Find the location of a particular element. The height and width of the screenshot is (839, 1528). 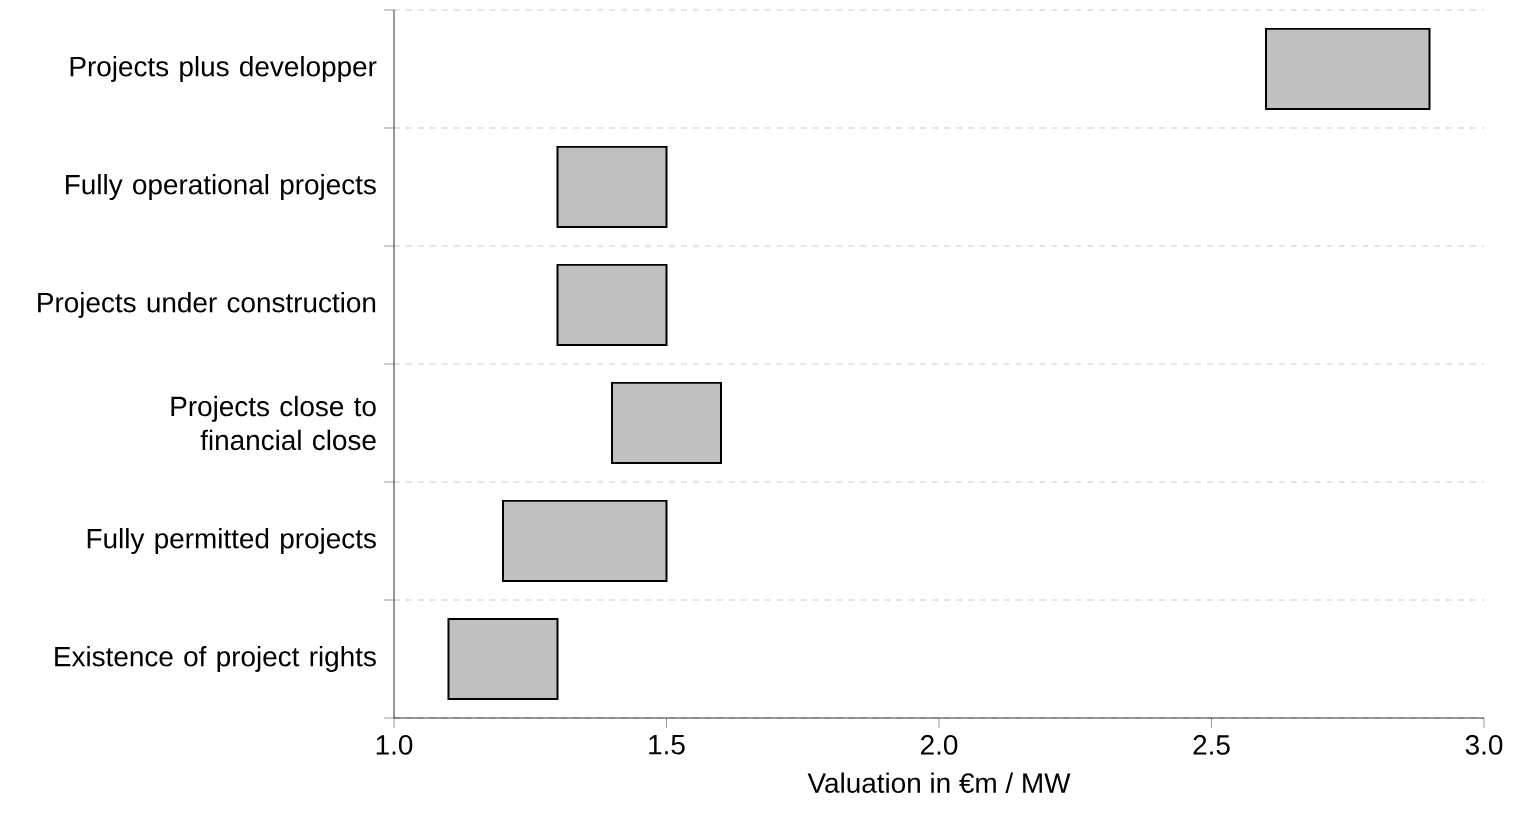

y-tick-label: Fully operational projects is located at coordinates (221, 186).